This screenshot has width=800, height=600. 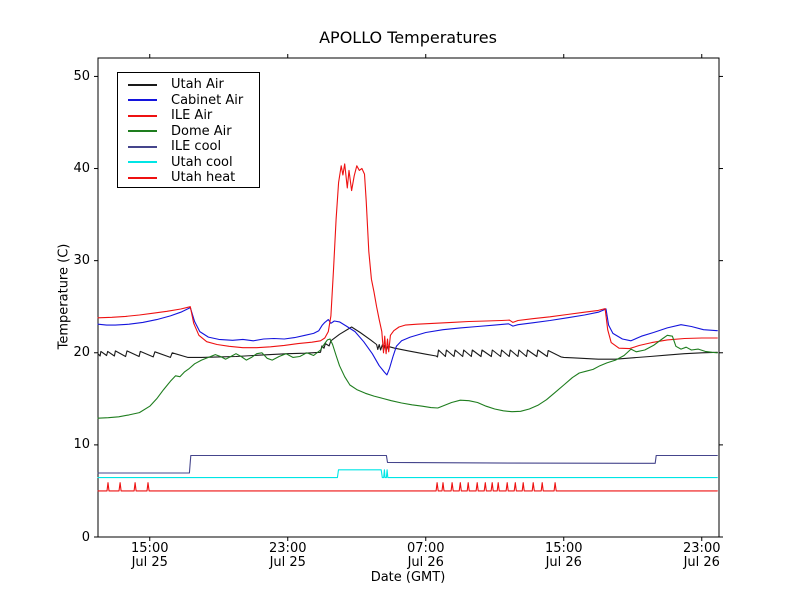 I want to click on legend-item-dome-air: Dome Air, so click(x=188, y=132).